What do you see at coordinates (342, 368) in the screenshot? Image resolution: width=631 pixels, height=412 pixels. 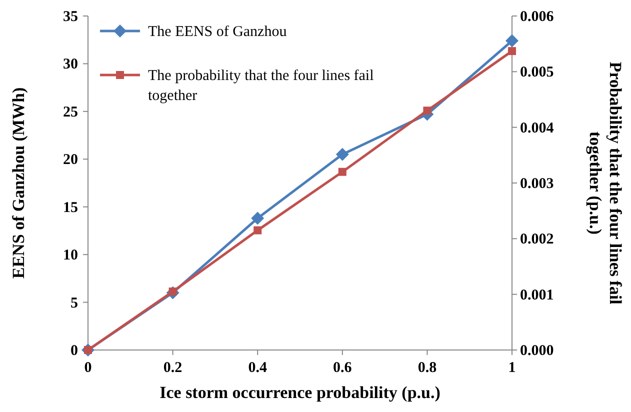 I see `x-tick-label: 0.6` at bounding box center [342, 368].